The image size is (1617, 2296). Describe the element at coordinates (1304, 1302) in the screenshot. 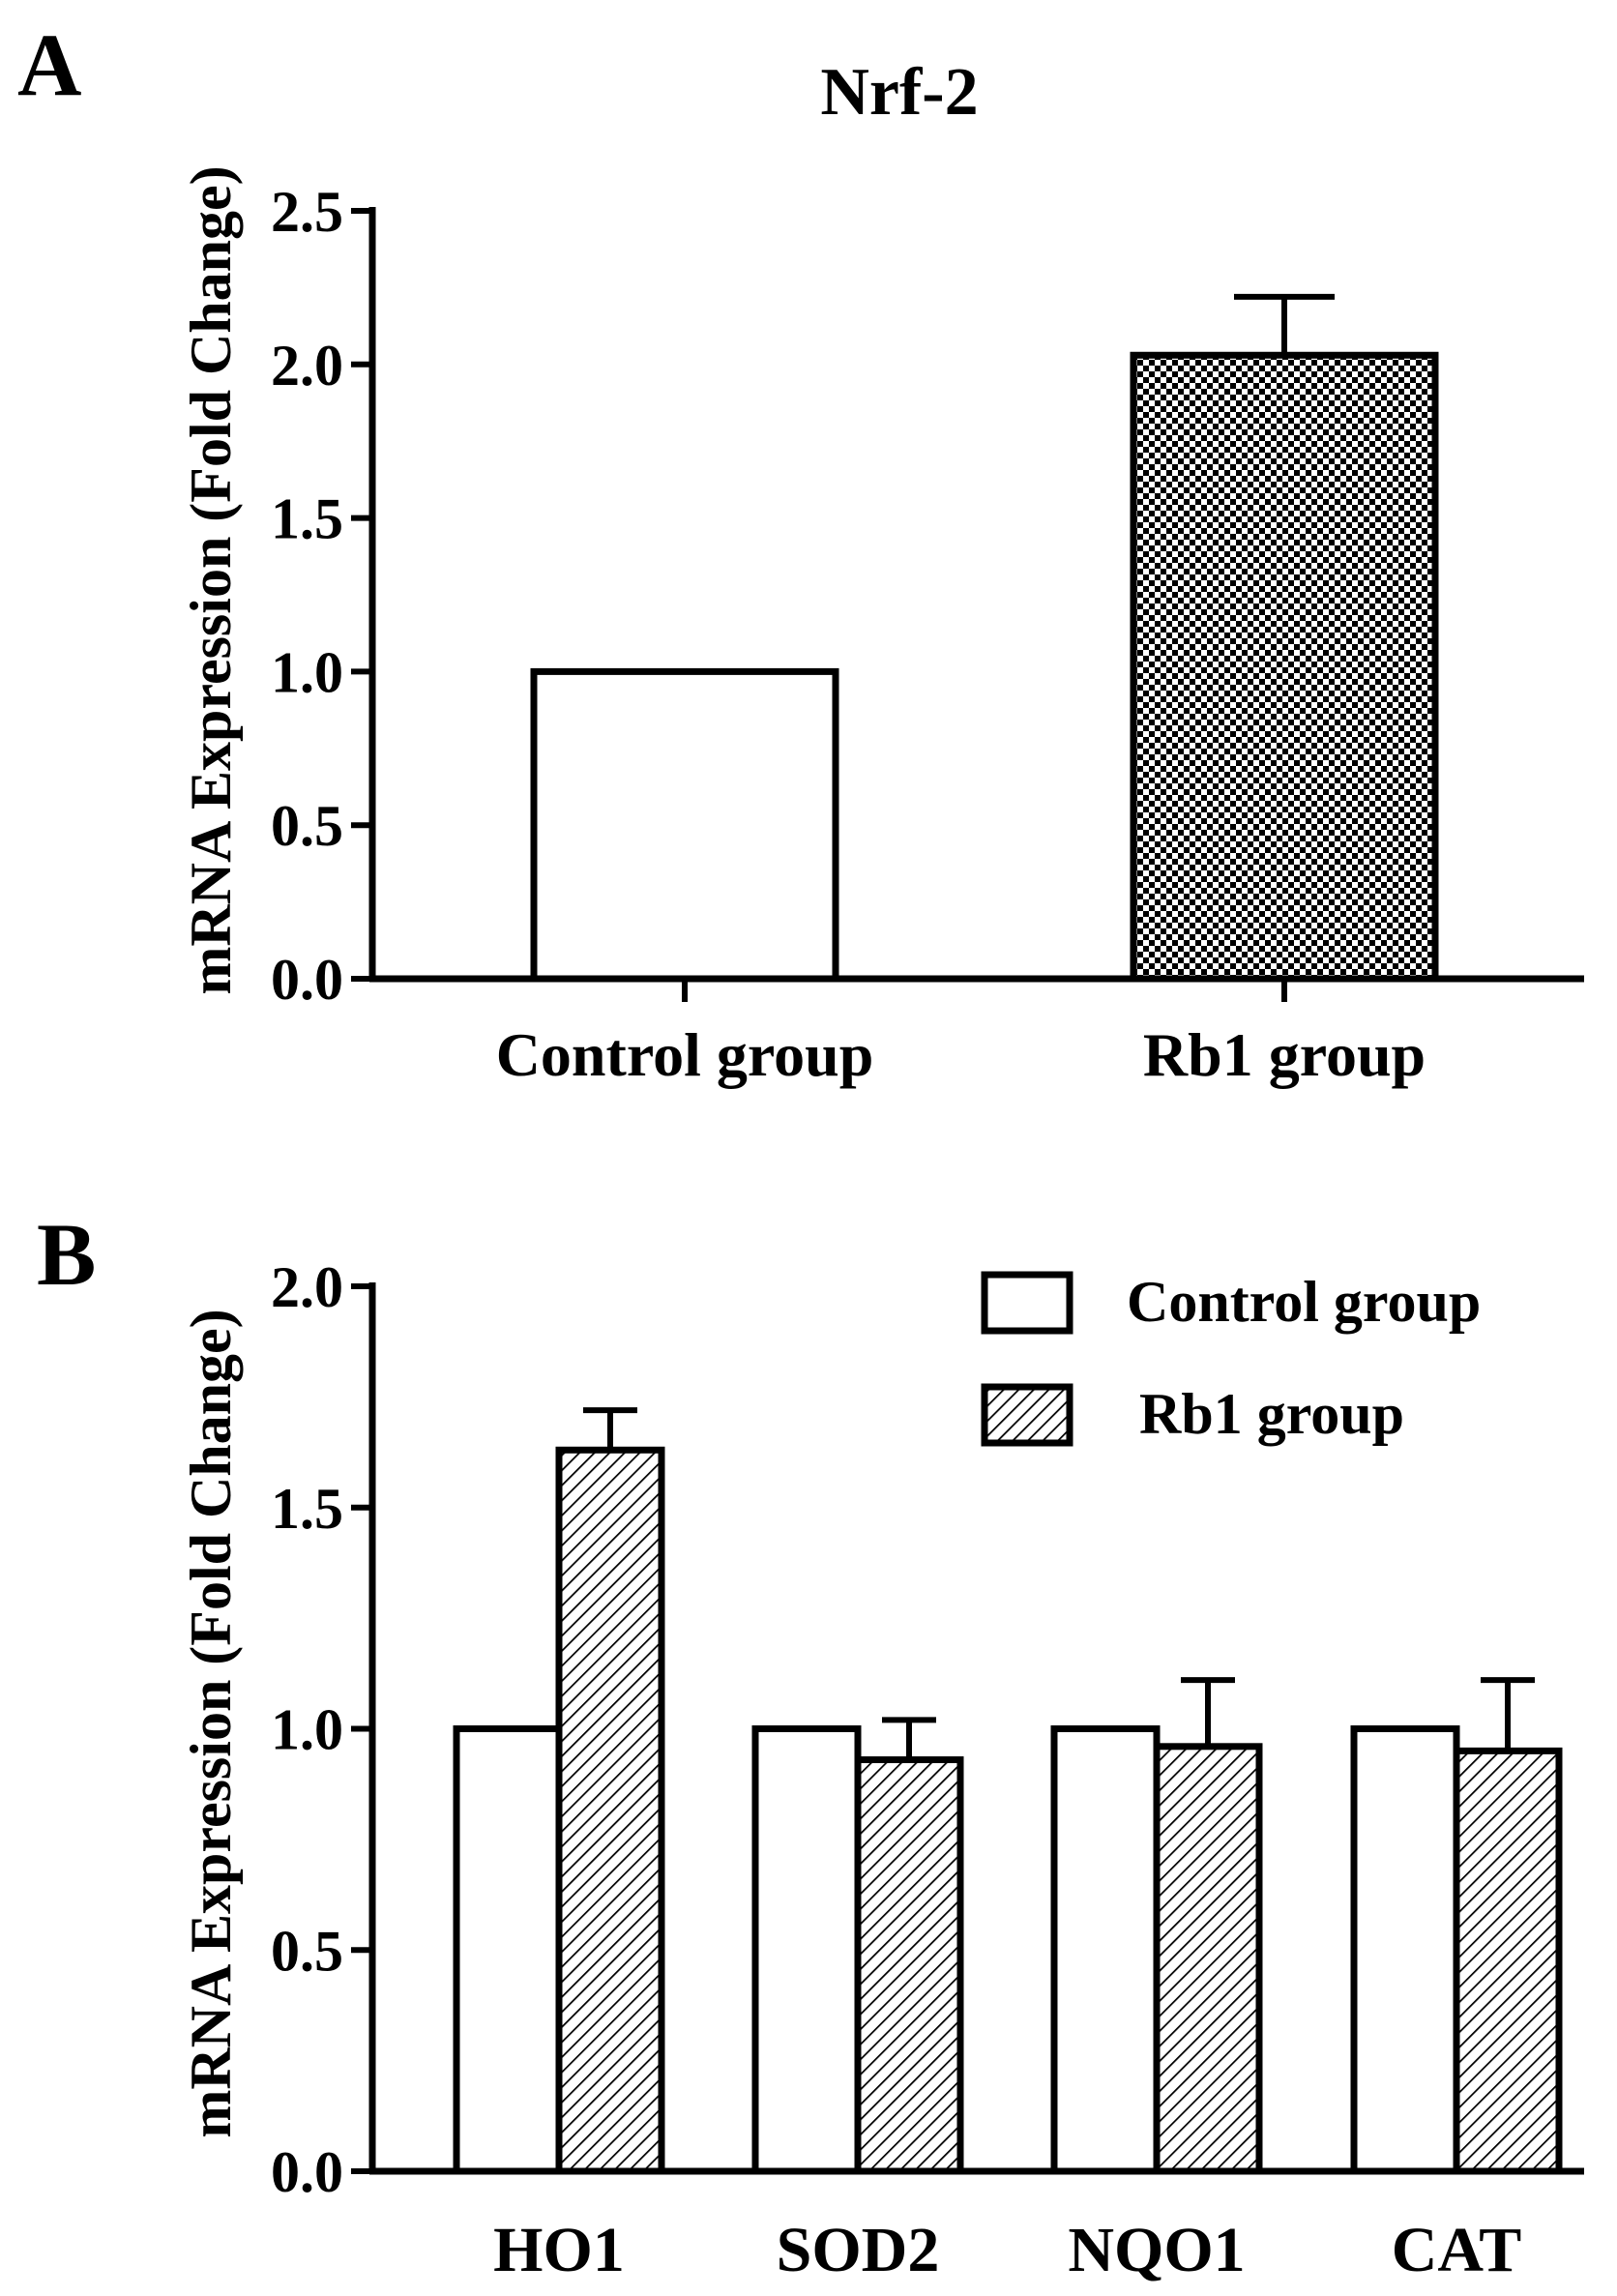

I see `legend-label-control: Control group` at that location.